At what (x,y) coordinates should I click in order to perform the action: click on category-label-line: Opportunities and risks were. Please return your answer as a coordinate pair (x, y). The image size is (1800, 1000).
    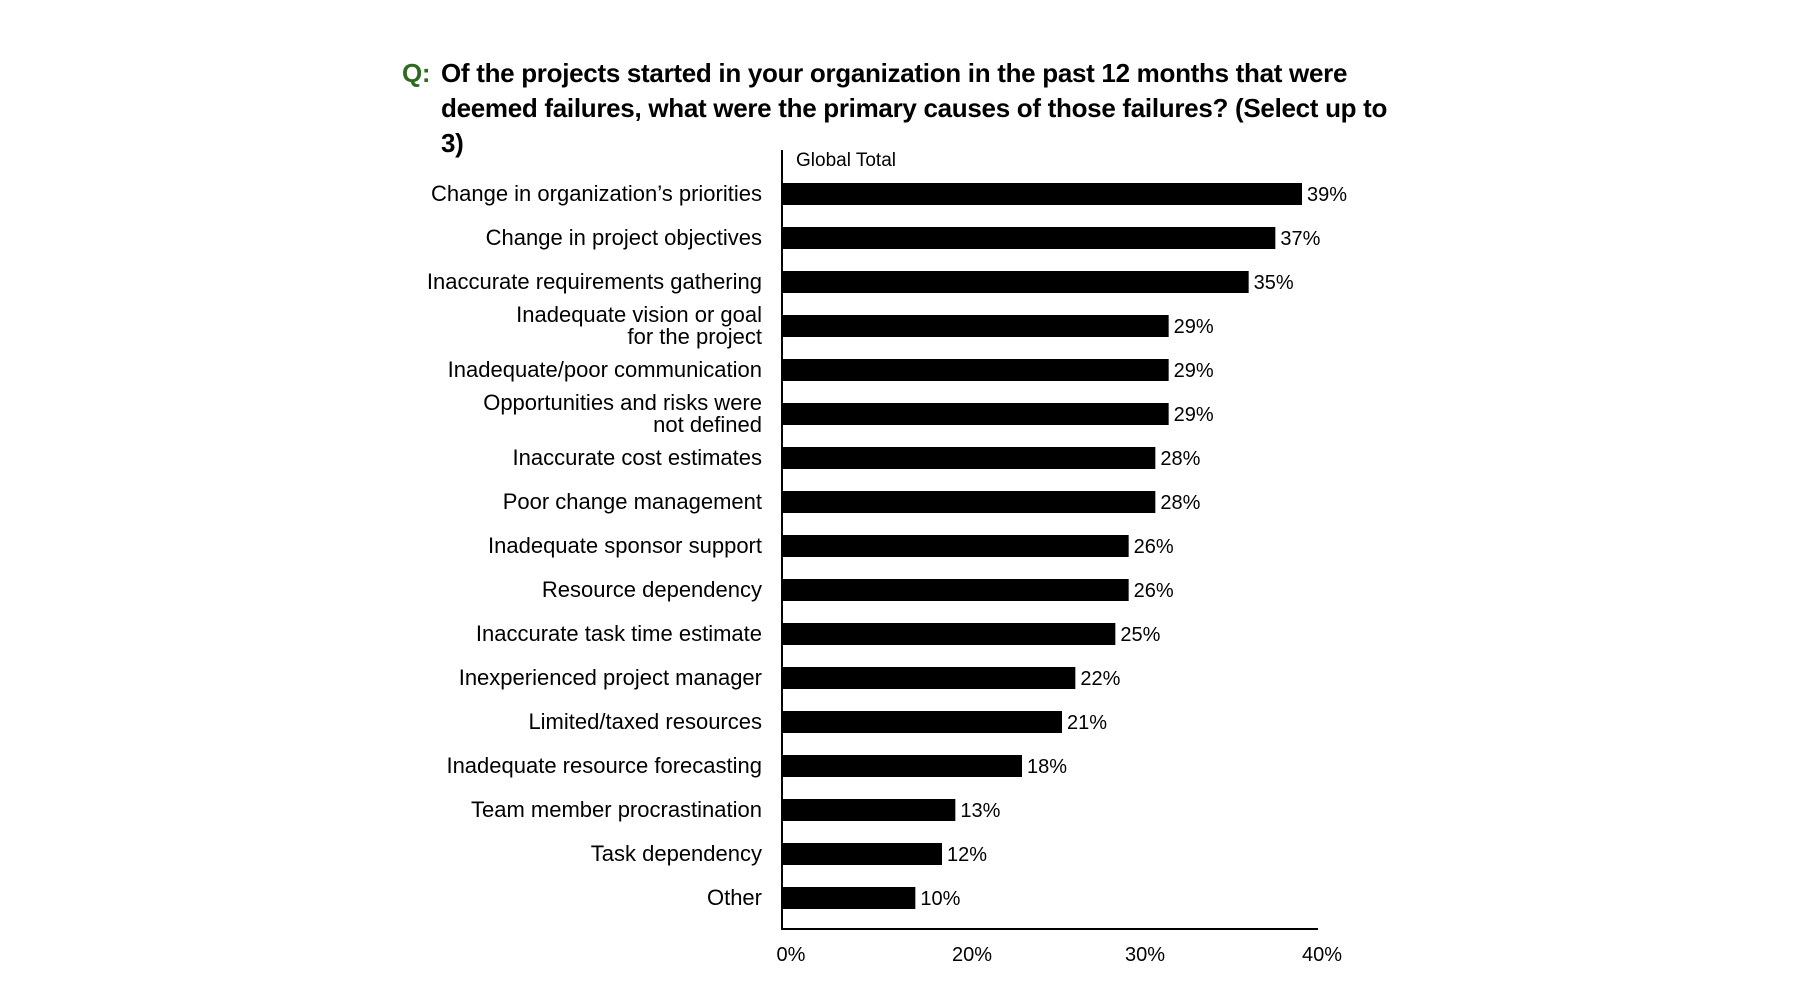
    Looking at the image, I should click on (622, 402).